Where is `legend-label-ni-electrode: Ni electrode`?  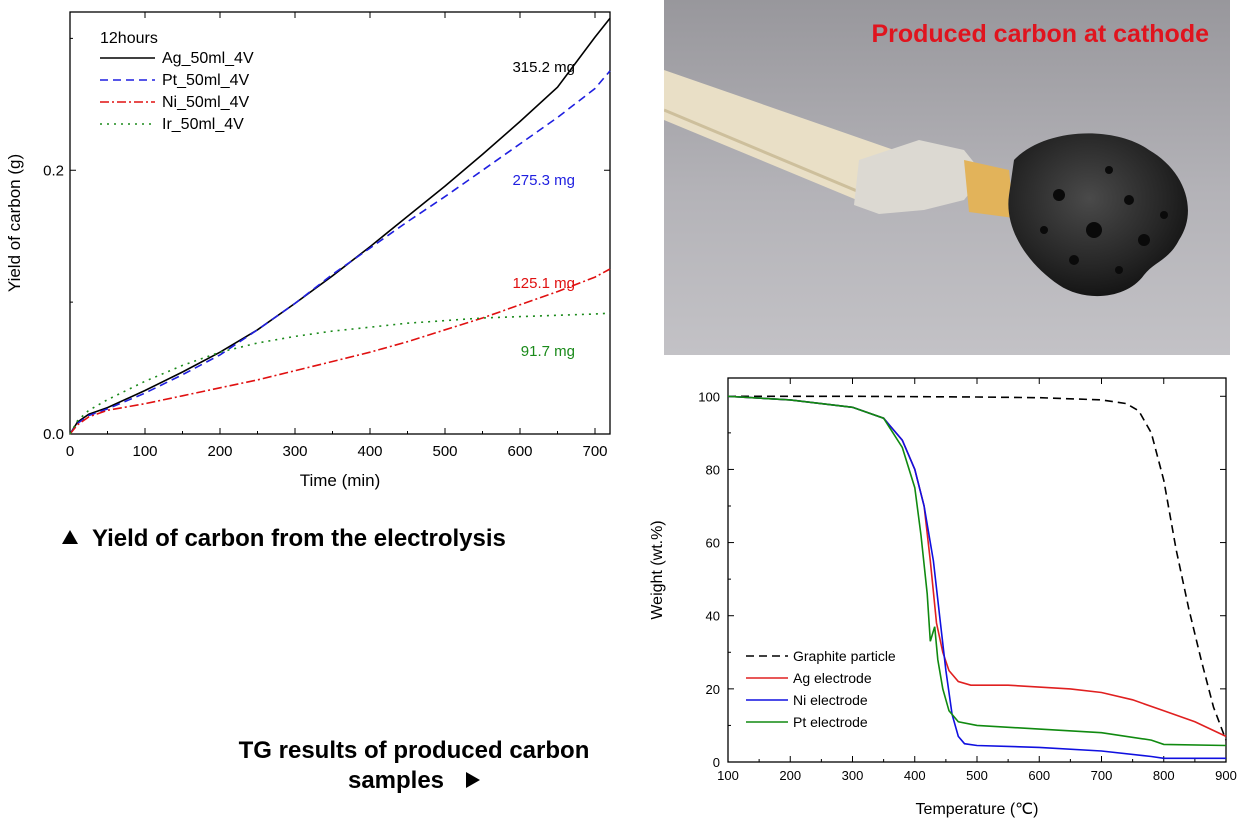
legend-label-ni-electrode: Ni electrode is located at coordinates (830, 700).